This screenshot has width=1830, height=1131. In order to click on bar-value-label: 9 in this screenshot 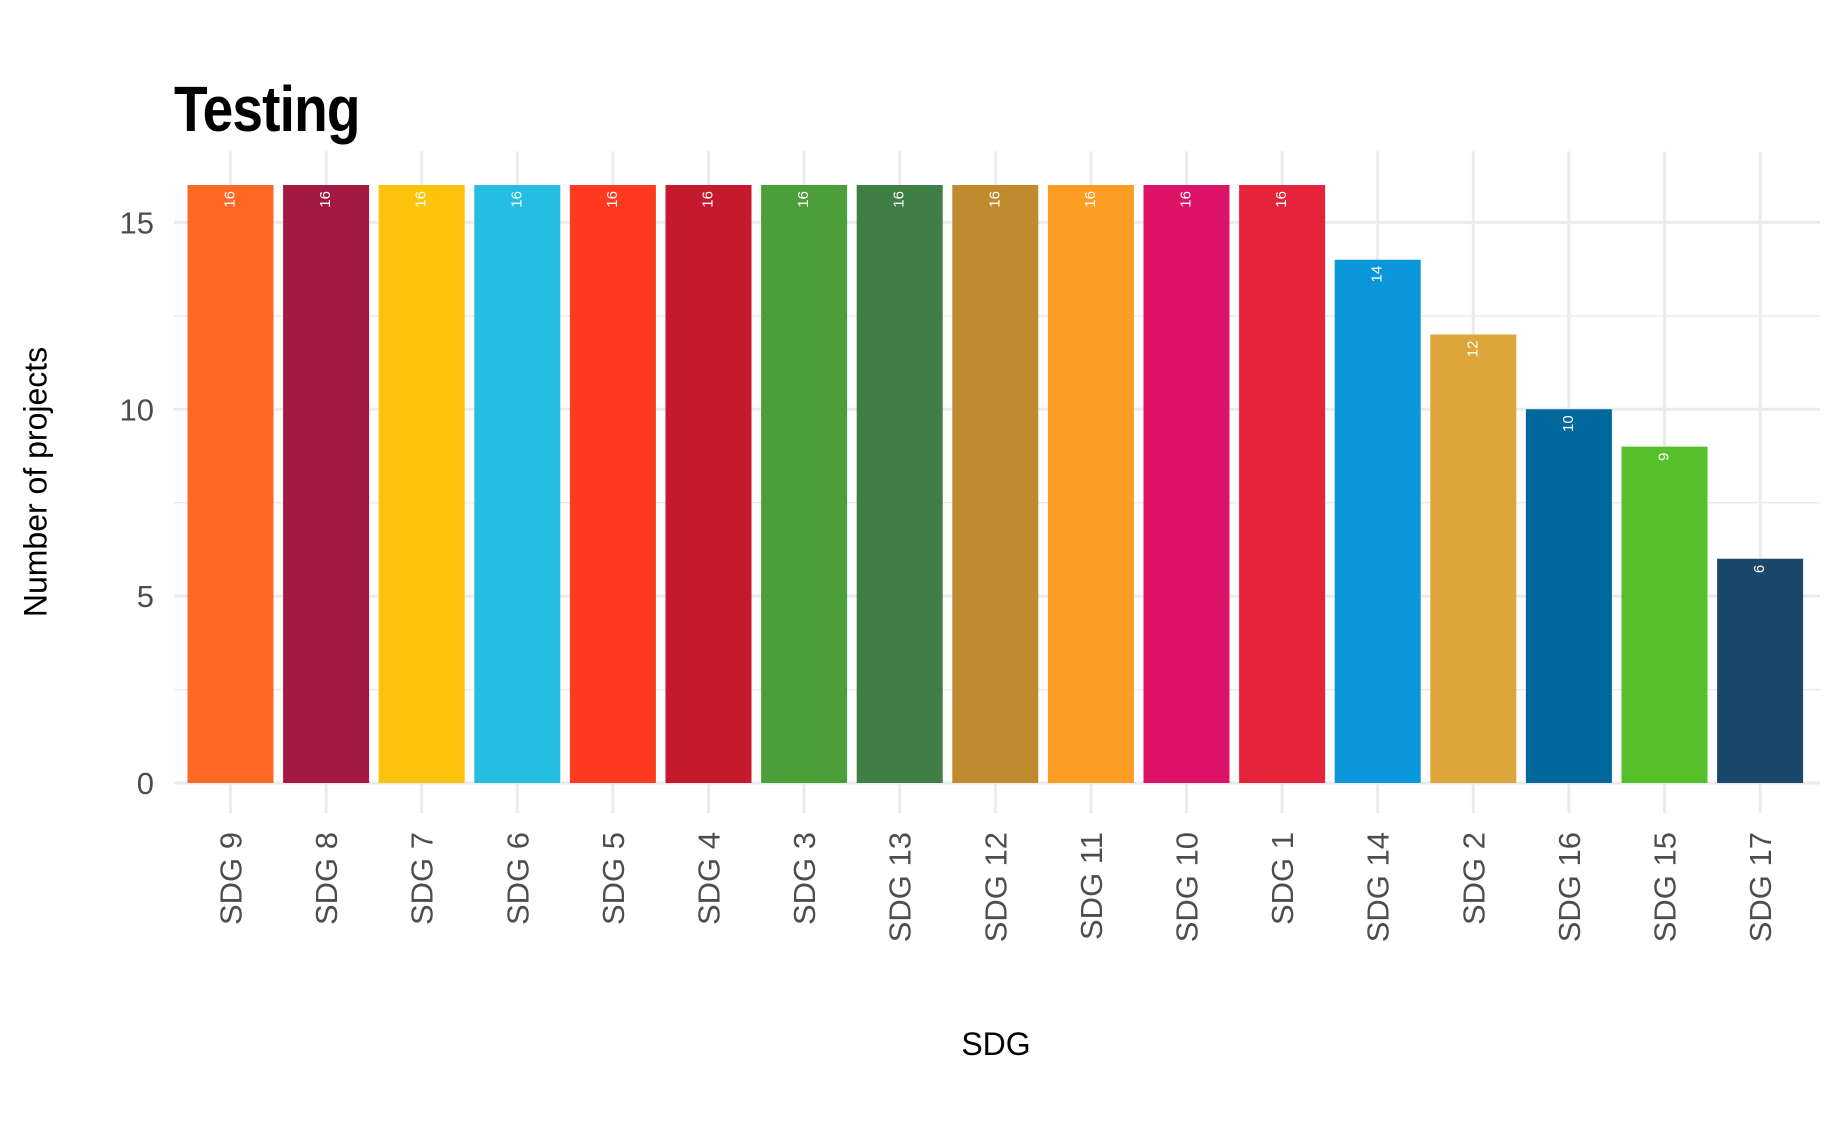, I will do `click(1664, 457)`.